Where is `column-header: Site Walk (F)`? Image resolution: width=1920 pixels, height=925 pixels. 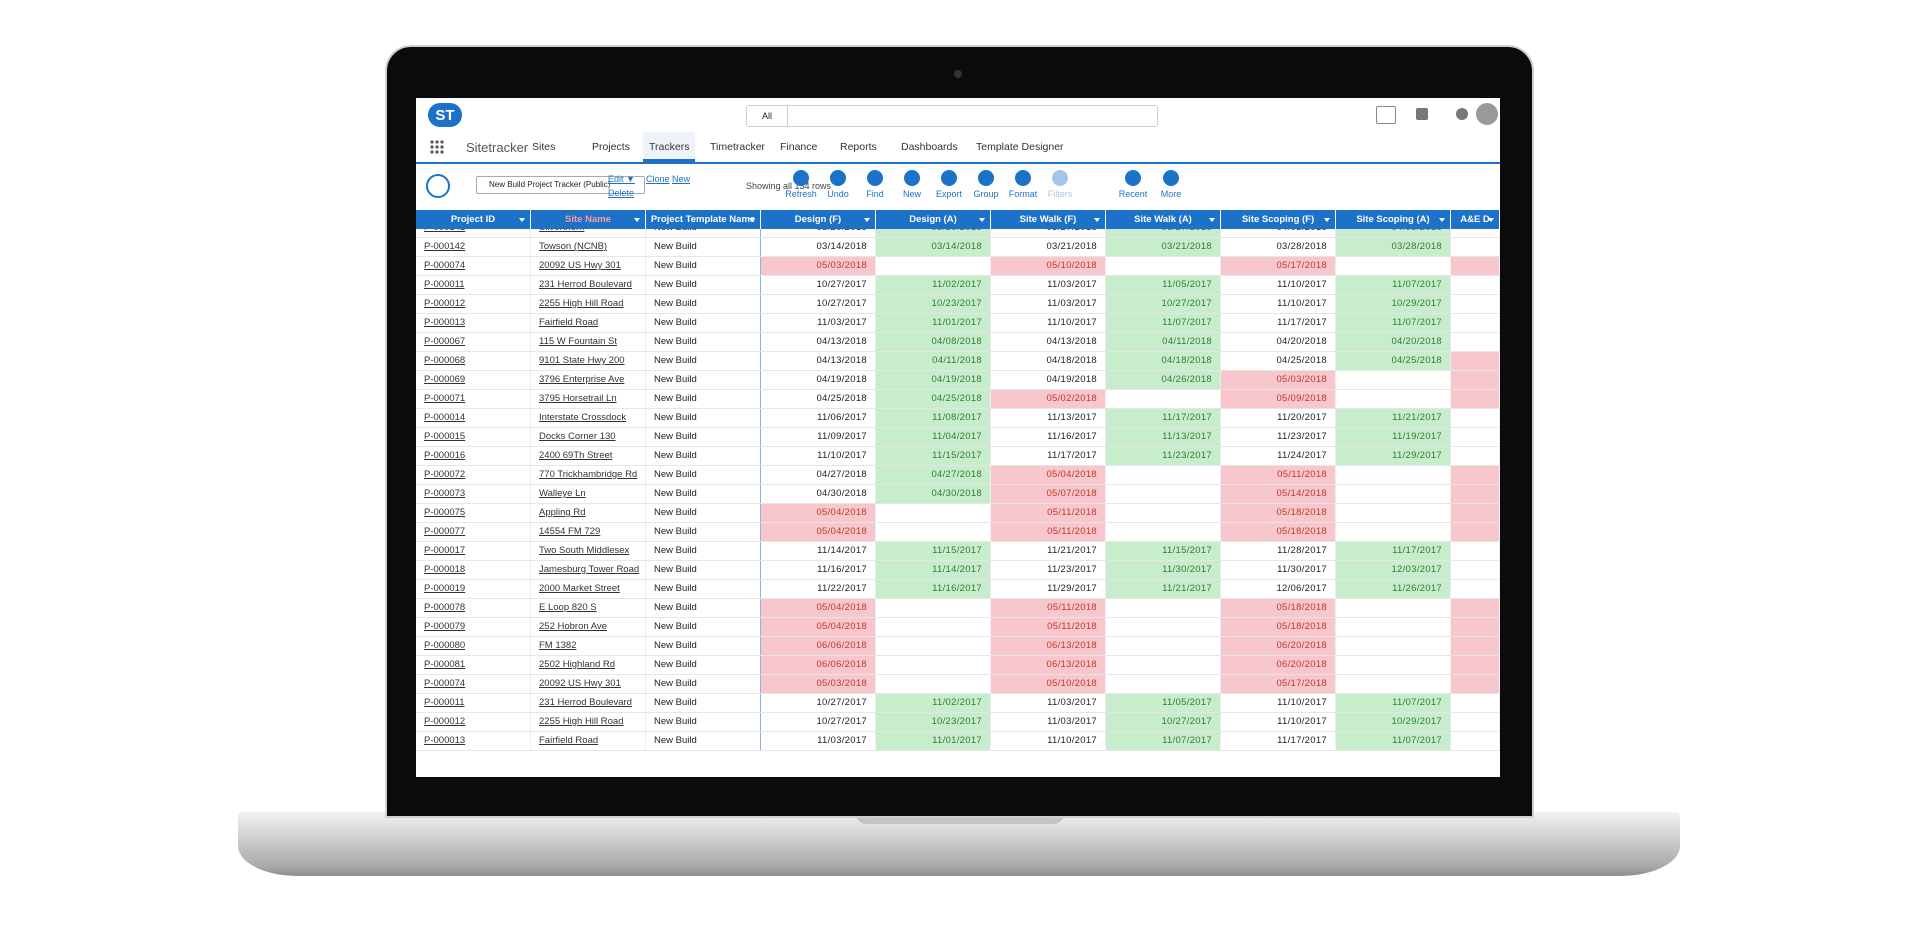 column-header: Site Walk (F) is located at coordinates (1048, 219).